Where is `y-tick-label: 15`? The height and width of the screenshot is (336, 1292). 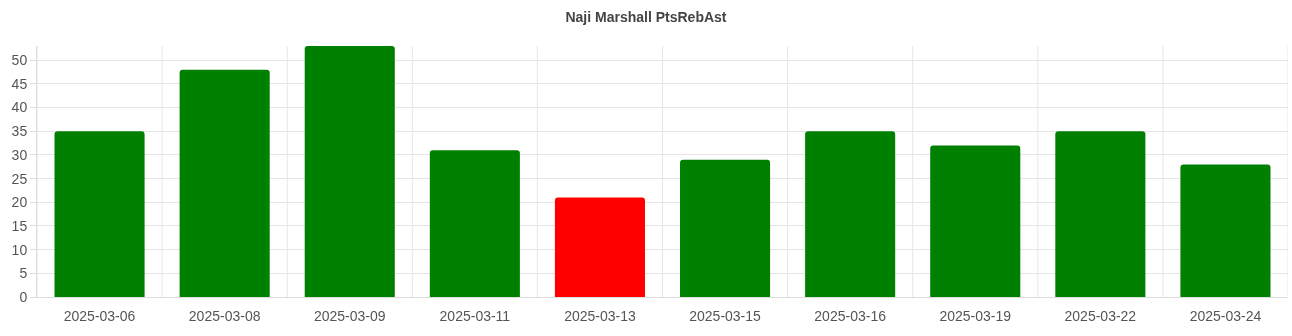 y-tick-label: 15 is located at coordinates (19, 225).